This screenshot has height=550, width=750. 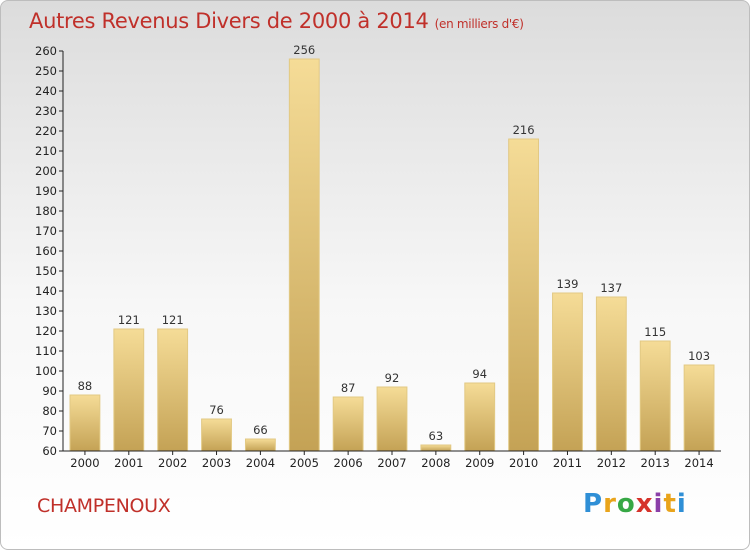 I want to click on y-tick-label-190: 190, so click(x=46, y=191).